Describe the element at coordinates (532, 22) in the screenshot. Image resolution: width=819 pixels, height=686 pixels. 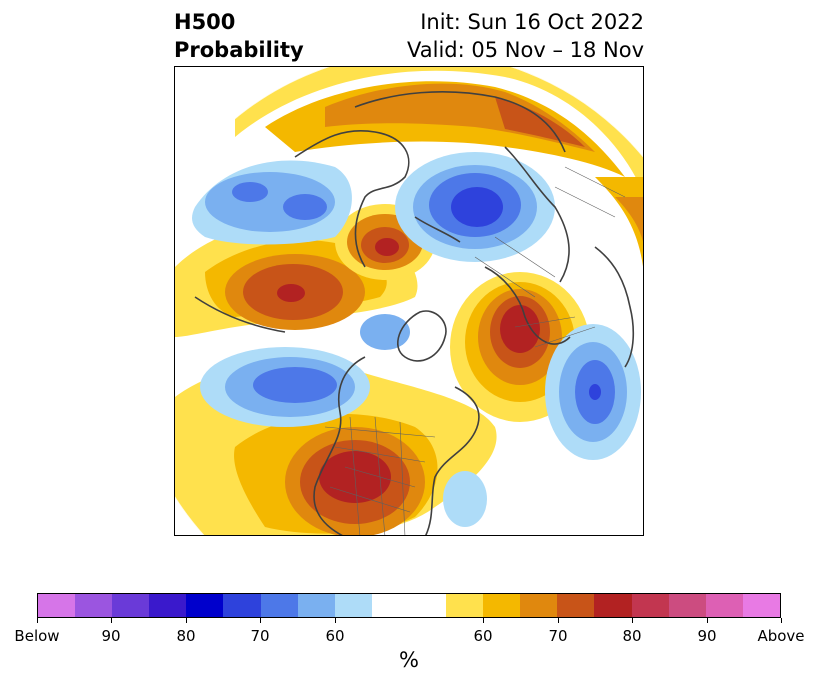
I see `init-date: Init: Sun 16 Oct 2022` at that location.